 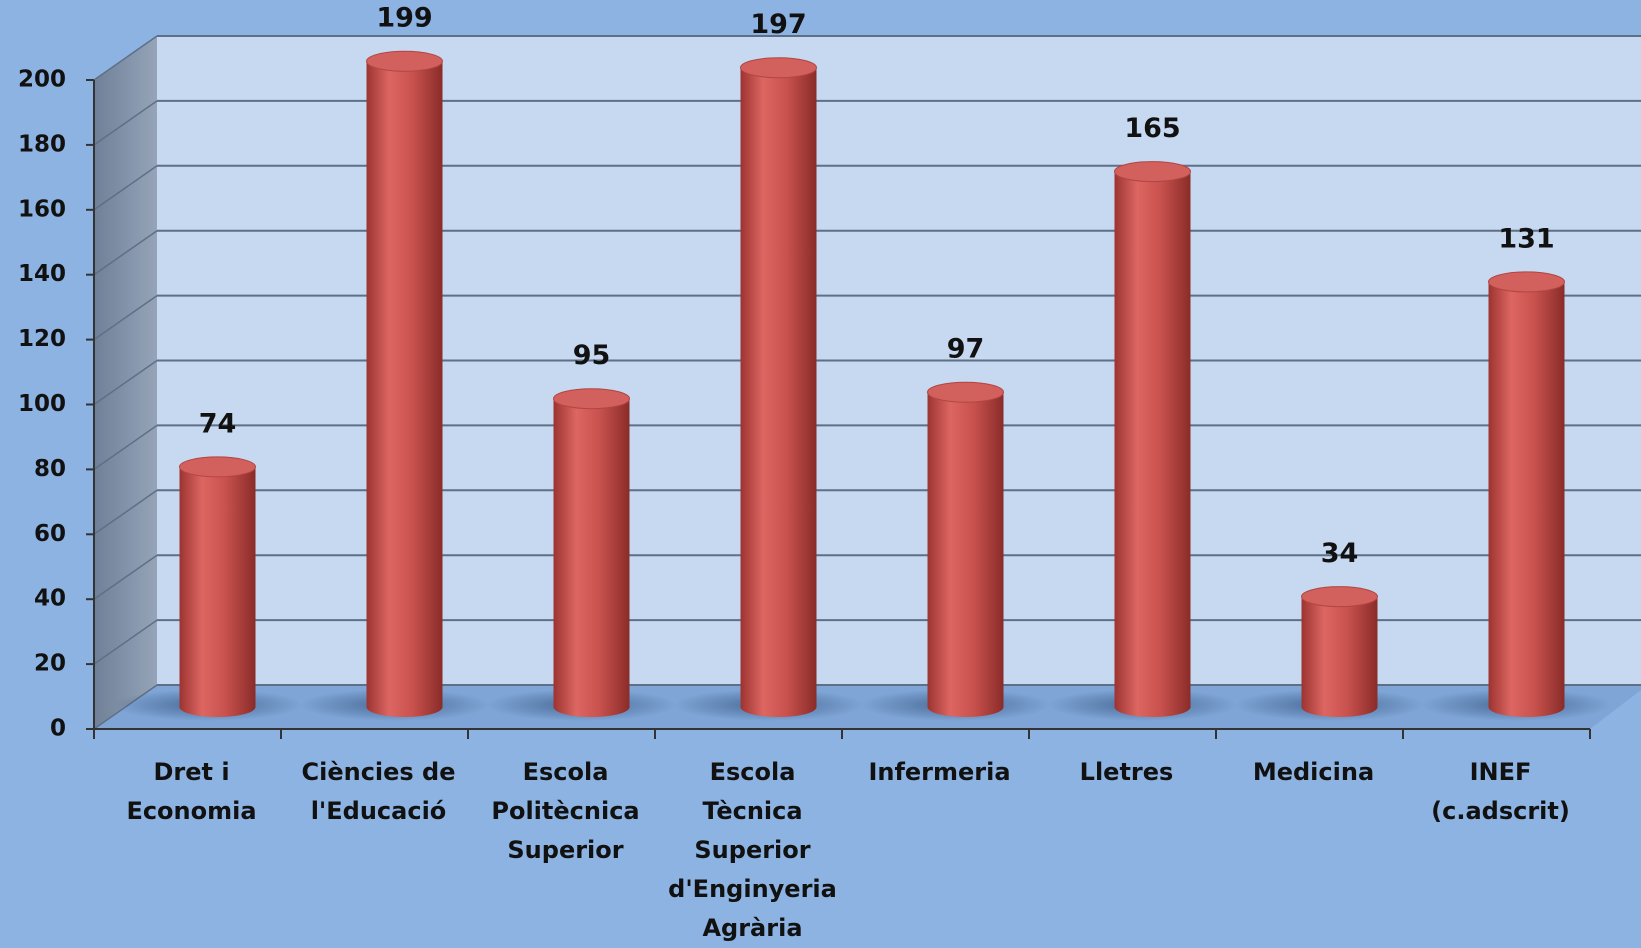 What do you see at coordinates (565, 811) in the screenshot?
I see `x-tick-label: Escola Politècnica Superior` at bounding box center [565, 811].